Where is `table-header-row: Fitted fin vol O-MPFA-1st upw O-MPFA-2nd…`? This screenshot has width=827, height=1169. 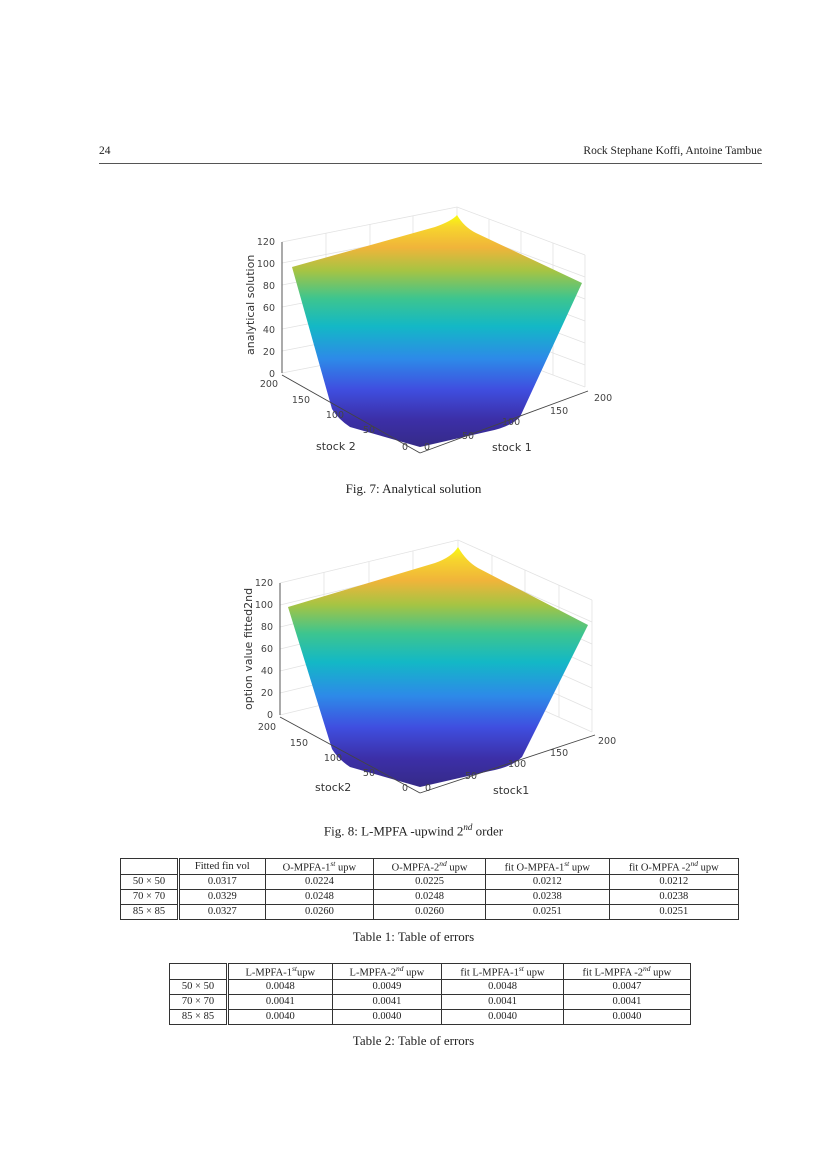
table-header-row: Fitted fin vol O-MPFA-1st upw O-MPFA-2nd… is located at coordinates (430, 866).